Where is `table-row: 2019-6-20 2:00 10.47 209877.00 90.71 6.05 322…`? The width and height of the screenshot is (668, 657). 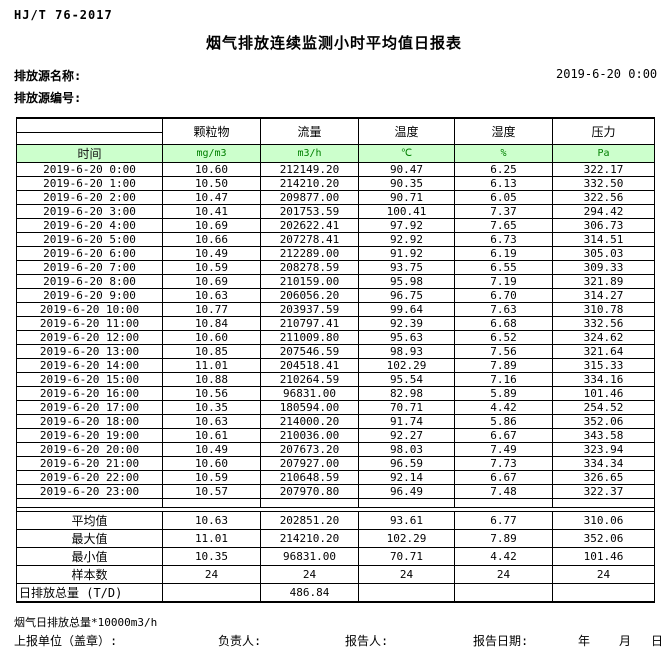
table-row: 2019-6-20 2:00 10.47 209877.00 90.71 6.05 322… is located at coordinates (335, 197).